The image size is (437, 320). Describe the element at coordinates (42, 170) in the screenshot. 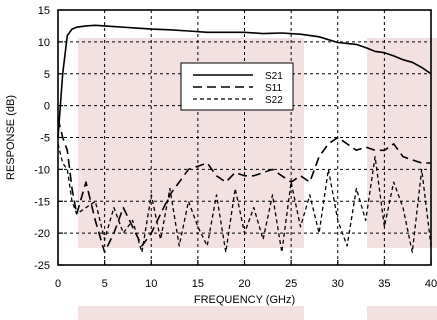

I see `y-tick-label: -10` at that location.